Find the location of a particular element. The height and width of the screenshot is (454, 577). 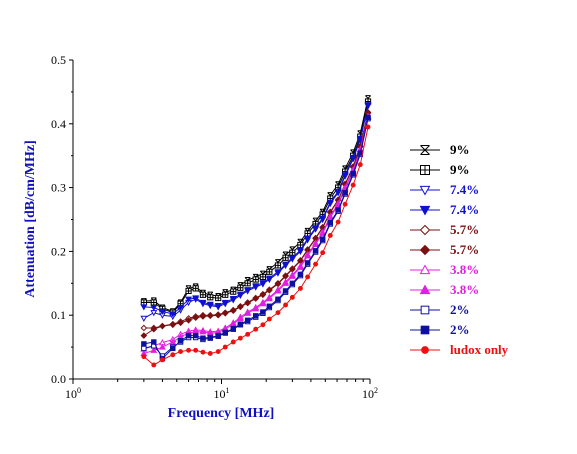

legend-item: 2% is located at coordinates (440, 309).